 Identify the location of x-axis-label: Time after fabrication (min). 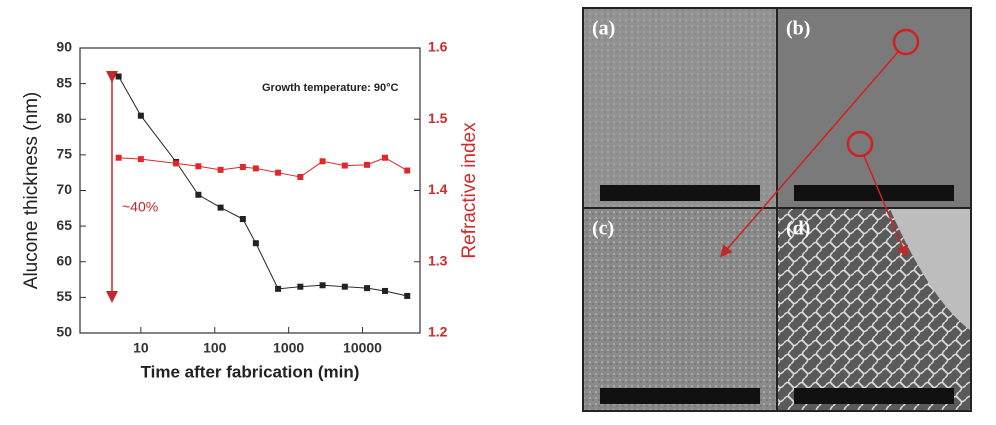
(250, 371).